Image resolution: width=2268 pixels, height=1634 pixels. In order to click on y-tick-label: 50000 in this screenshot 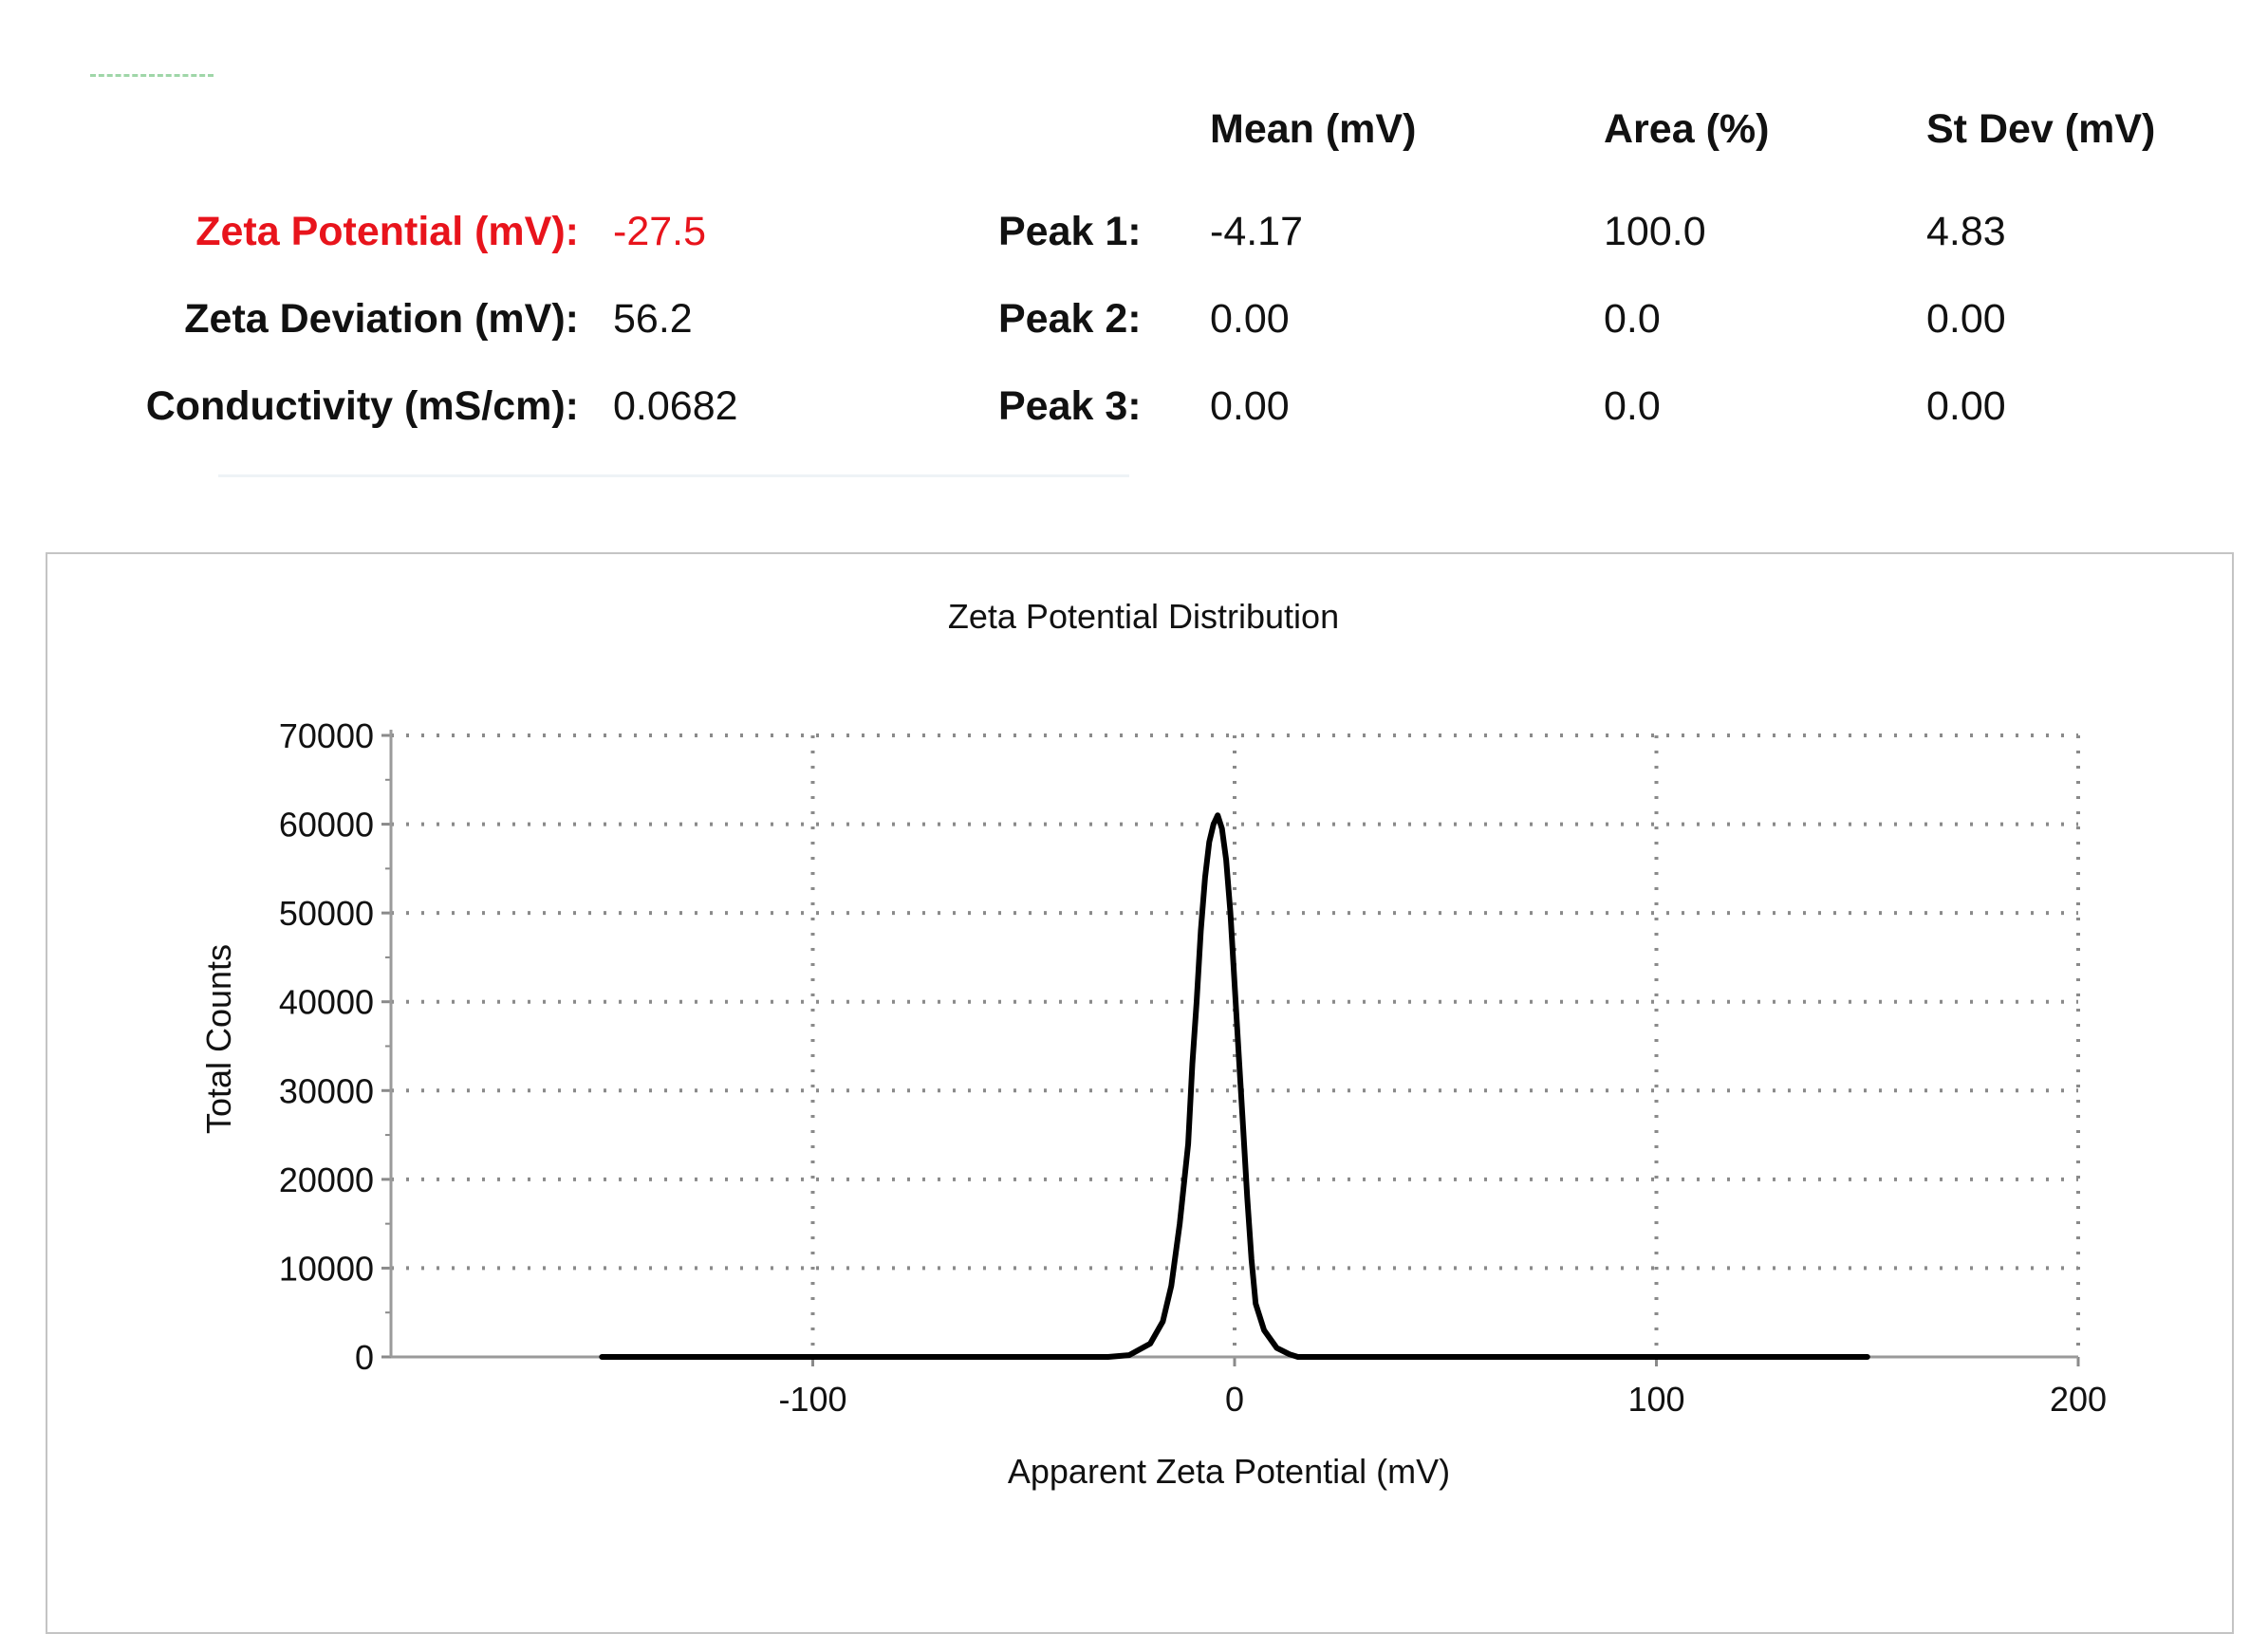, I will do `click(326, 913)`.